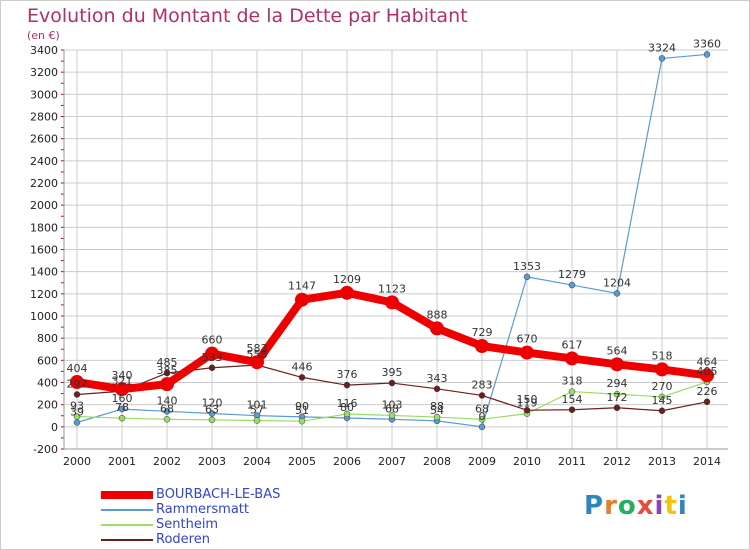 The width and height of the screenshot is (750, 550). Describe the element at coordinates (44, 72) in the screenshot. I see `y-tick-label: 3200` at that location.